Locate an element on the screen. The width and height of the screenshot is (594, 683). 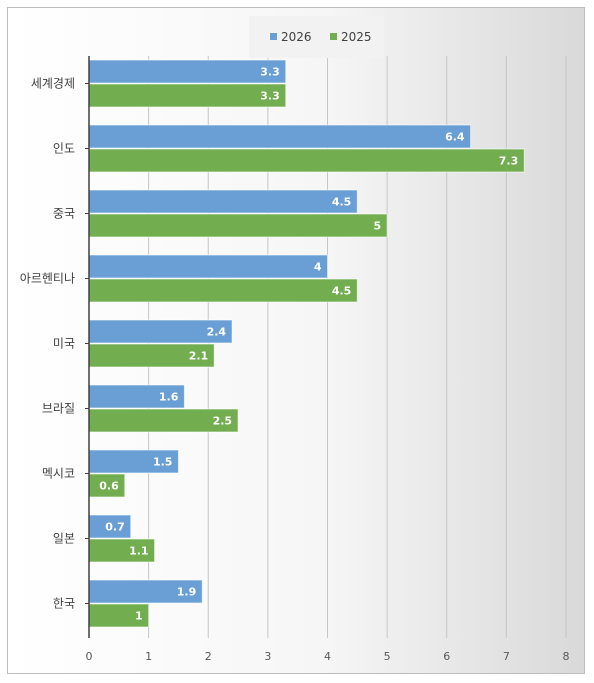
data-label: 4 is located at coordinates (318, 267).